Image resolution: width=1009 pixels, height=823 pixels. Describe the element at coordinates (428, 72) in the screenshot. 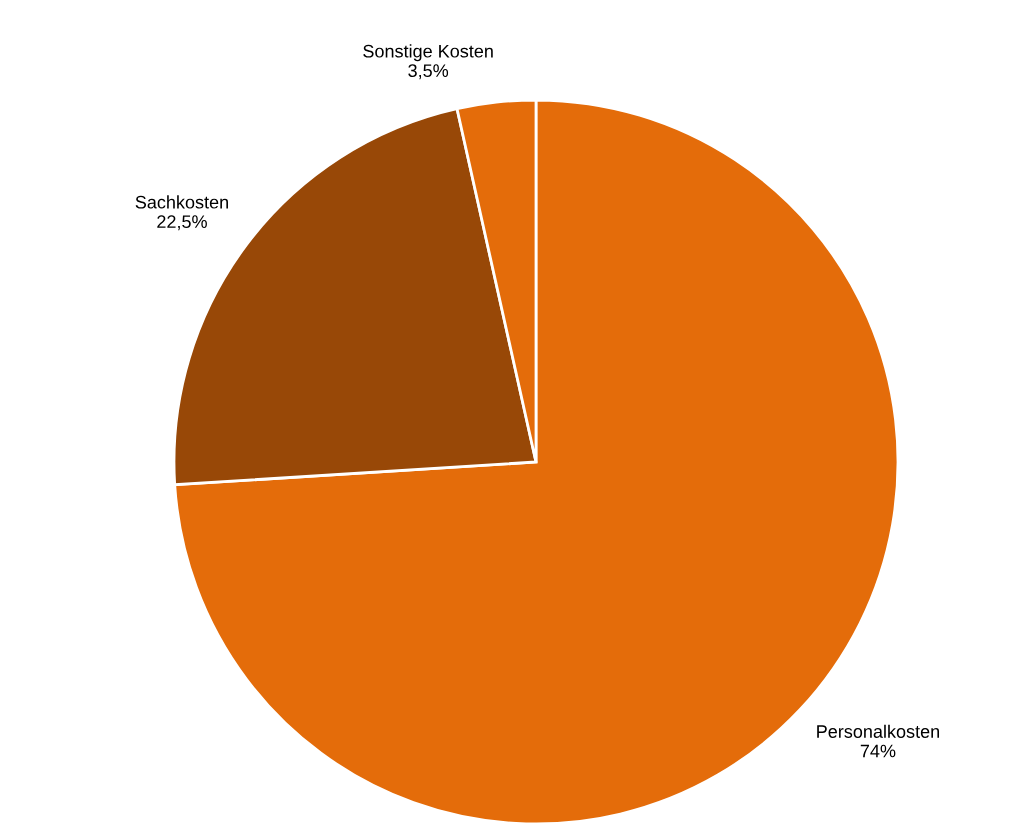

I see `data-label: 3,5%` at that location.